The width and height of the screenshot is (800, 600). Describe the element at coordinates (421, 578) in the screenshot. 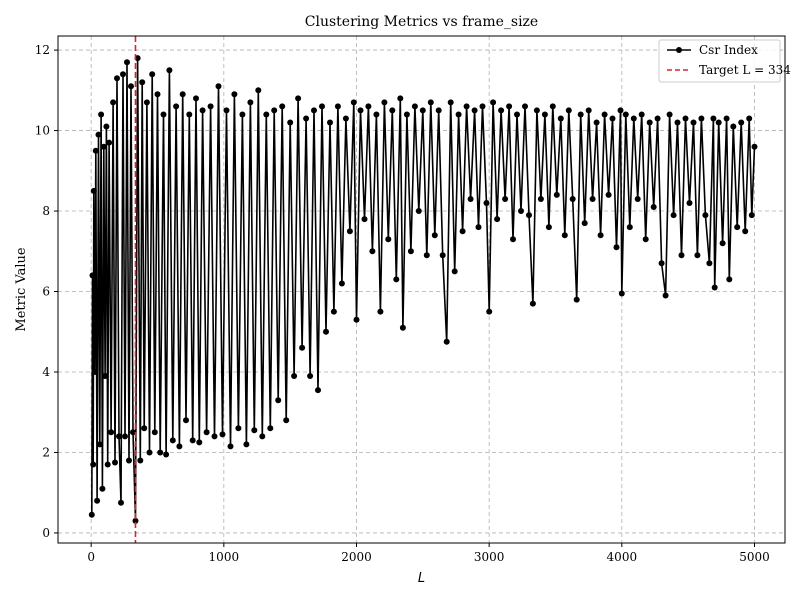

I see `x-axis-label: L` at that location.